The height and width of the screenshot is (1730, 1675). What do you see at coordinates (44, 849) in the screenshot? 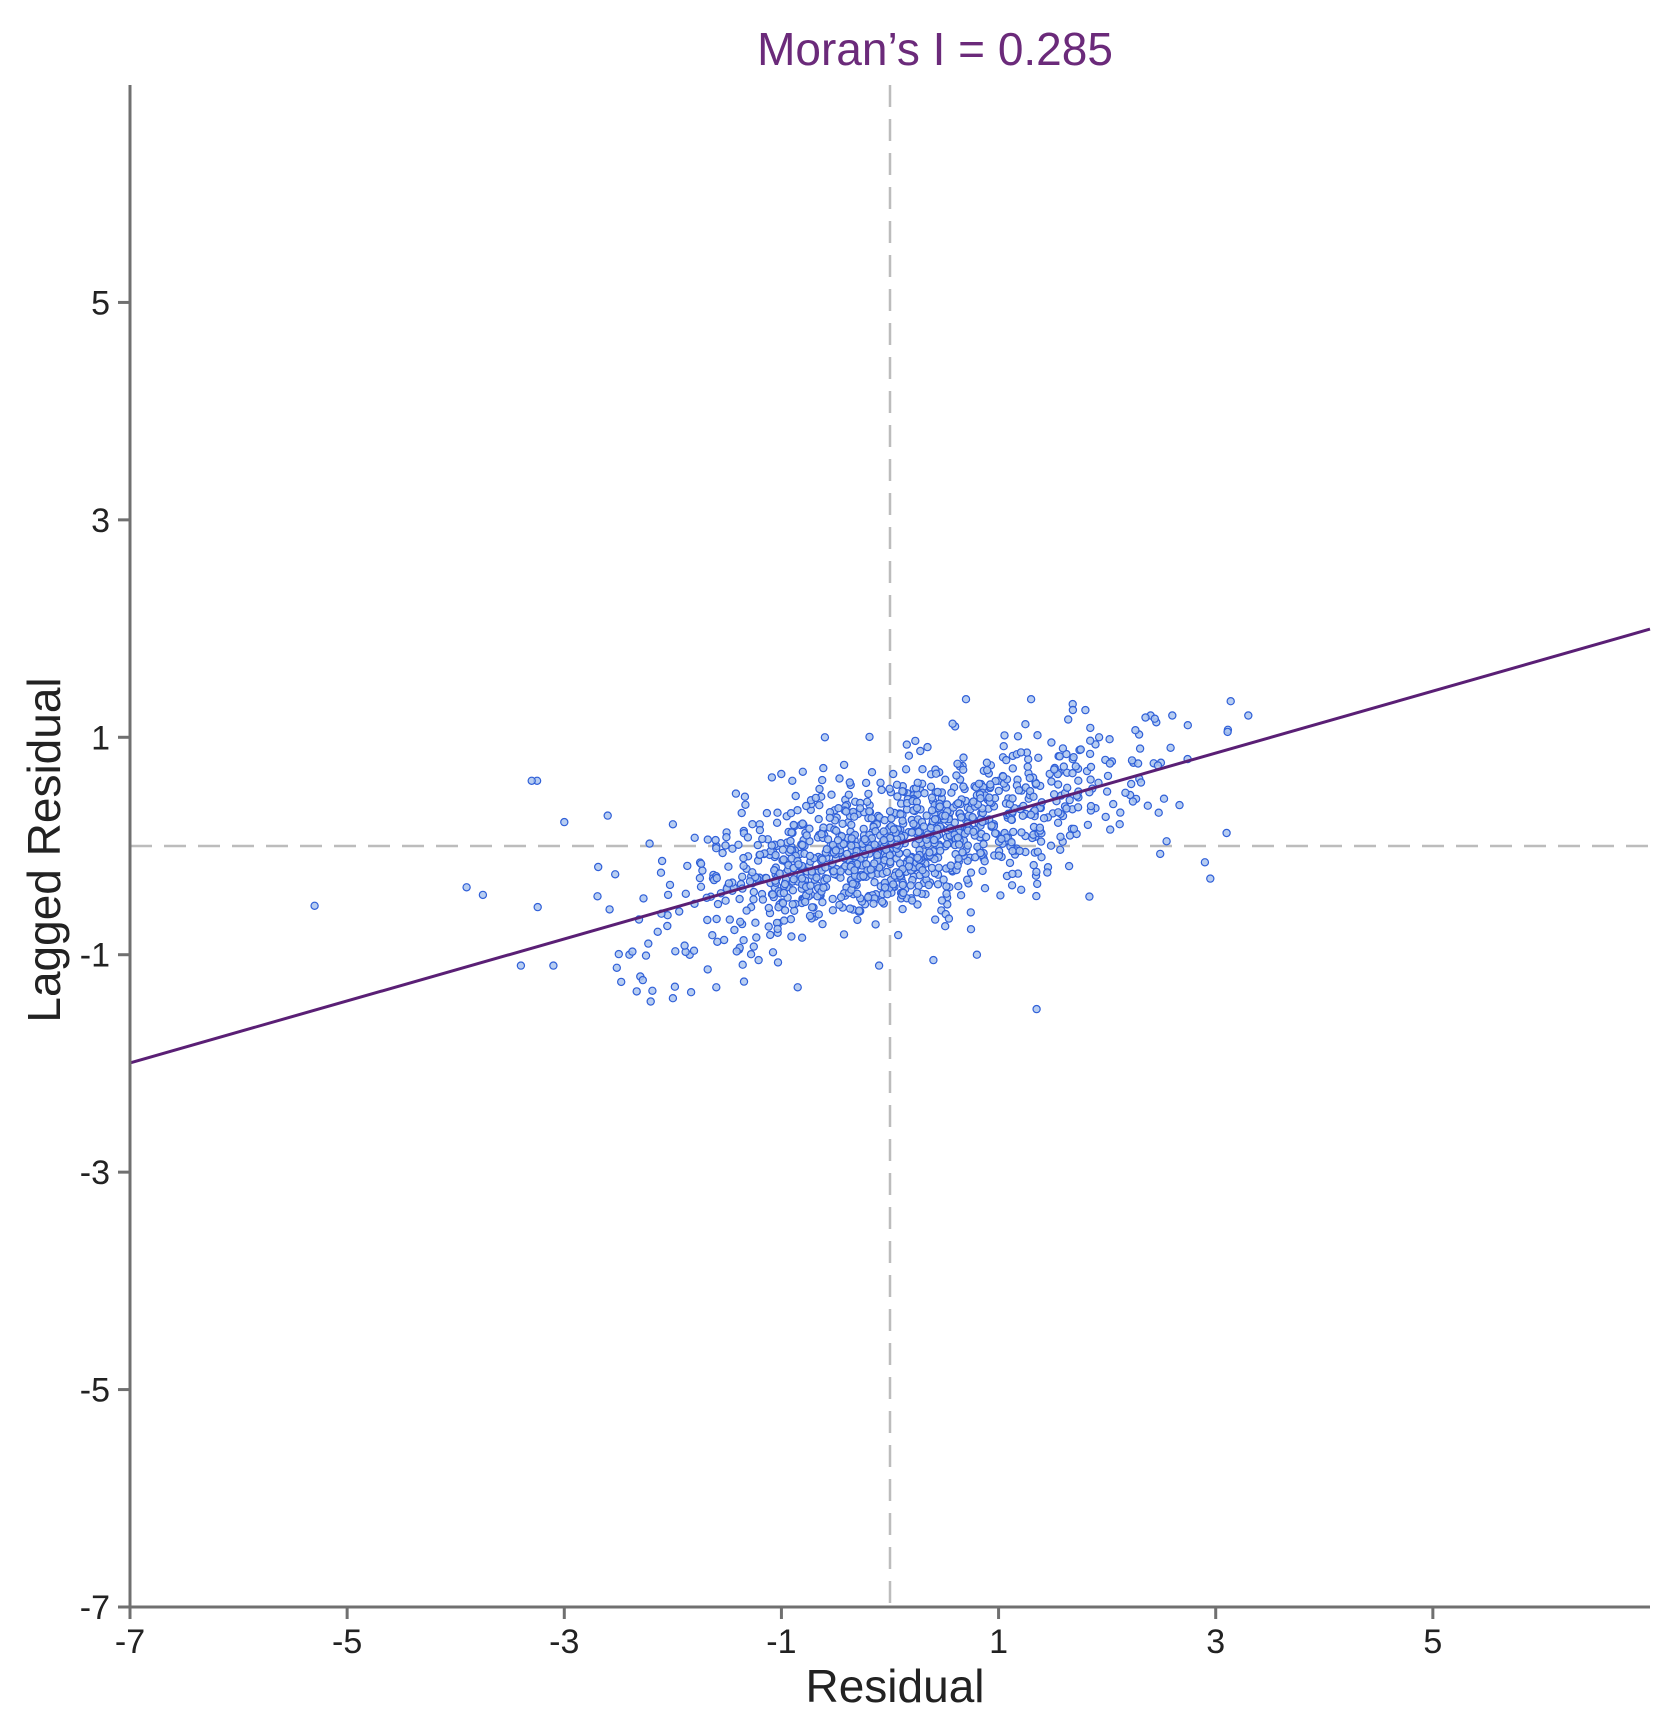
I see `y-axis-title: Lagged Residual` at bounding box center [44, 849].